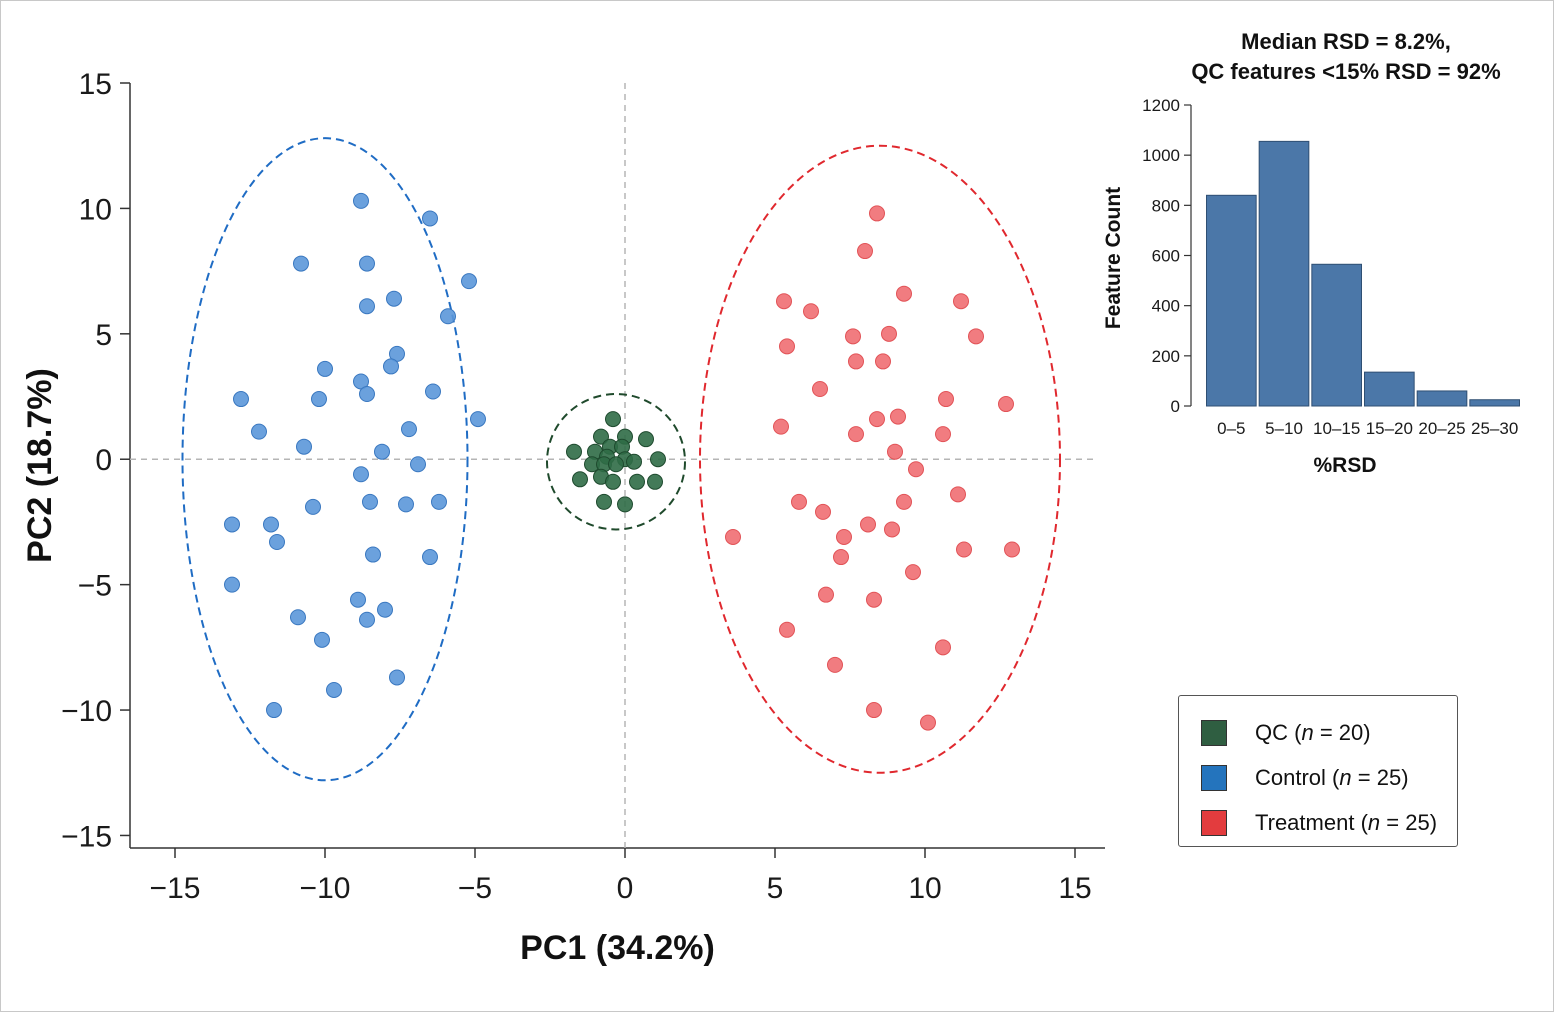 This screenshot has width=1554, height=1013. I want to click on x-axis-title: PC1 (34.2%), so click(617, 948).